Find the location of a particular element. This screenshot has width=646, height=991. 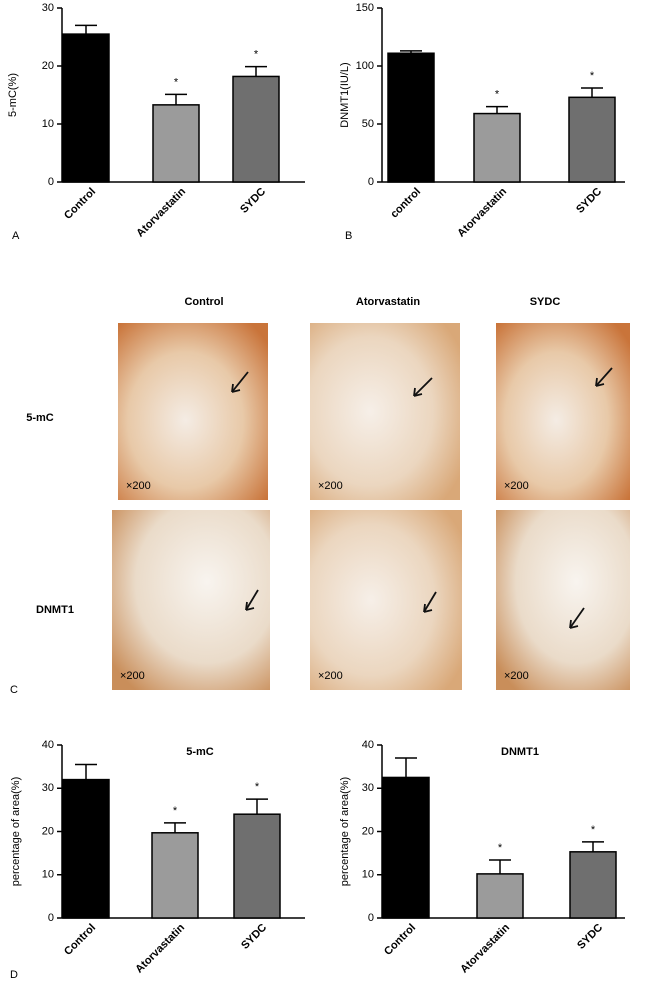

row-header: 5-mC is located at coordinates (40, 418).